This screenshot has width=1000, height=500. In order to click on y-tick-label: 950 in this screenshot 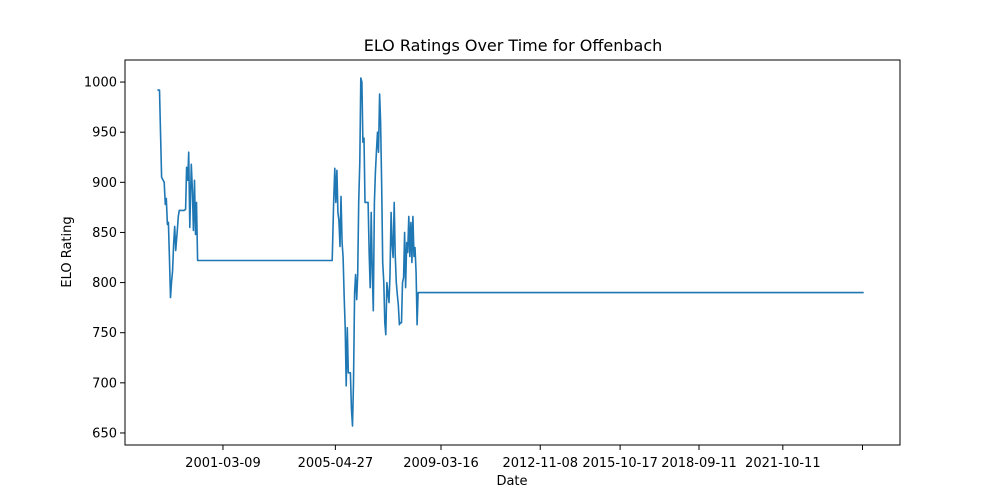, I will do `click(104, 133)`.